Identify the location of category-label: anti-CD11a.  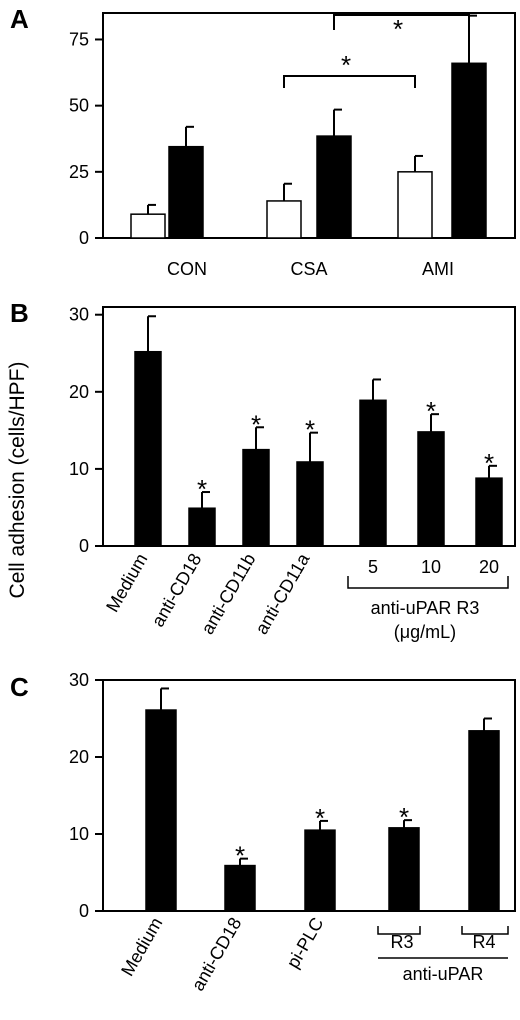
(282, 593).